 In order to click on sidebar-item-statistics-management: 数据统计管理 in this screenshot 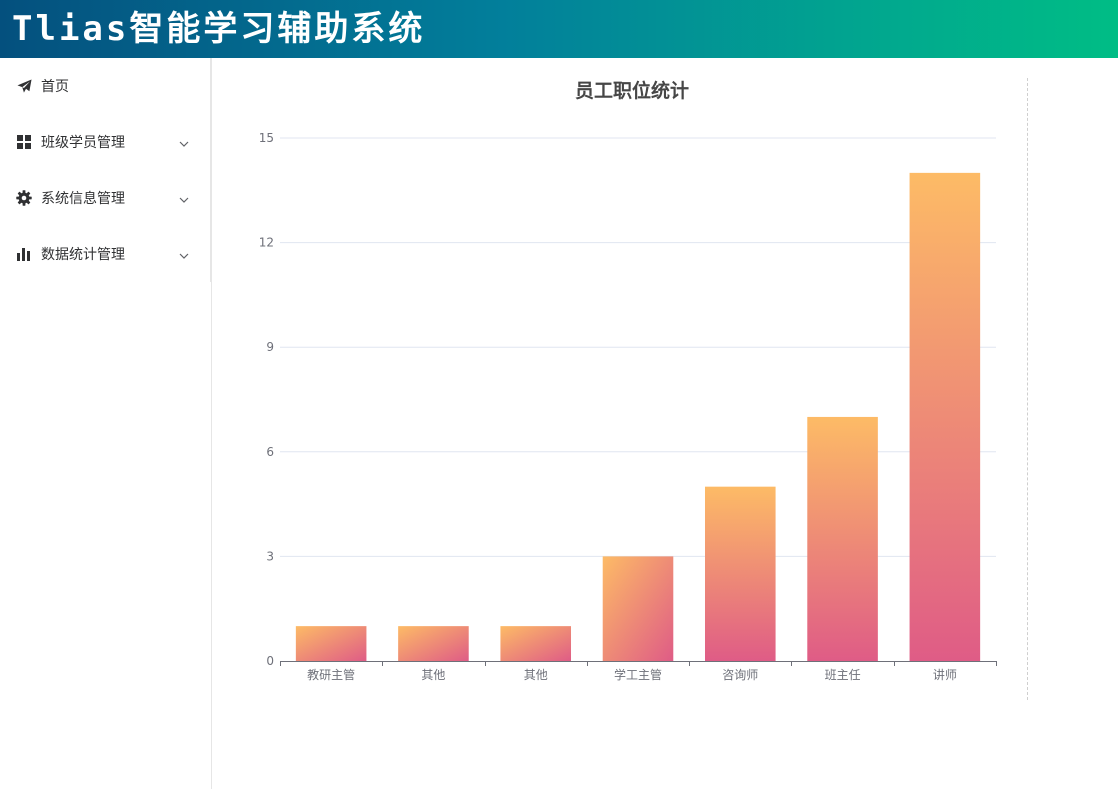, I will do `click(106, 254)`.